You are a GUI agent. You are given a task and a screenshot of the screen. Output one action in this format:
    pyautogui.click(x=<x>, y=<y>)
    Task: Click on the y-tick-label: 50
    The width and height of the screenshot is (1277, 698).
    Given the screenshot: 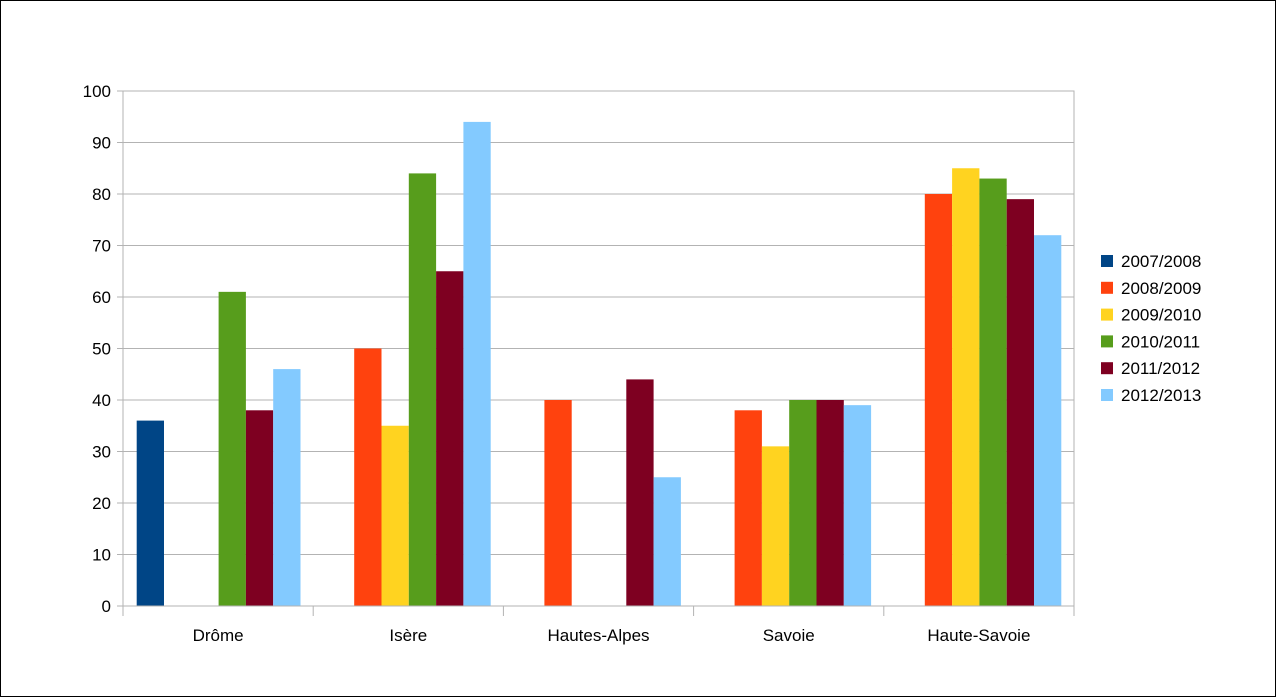 What is the action you would take?
    pyautogui.click(x=101, y=349)
    